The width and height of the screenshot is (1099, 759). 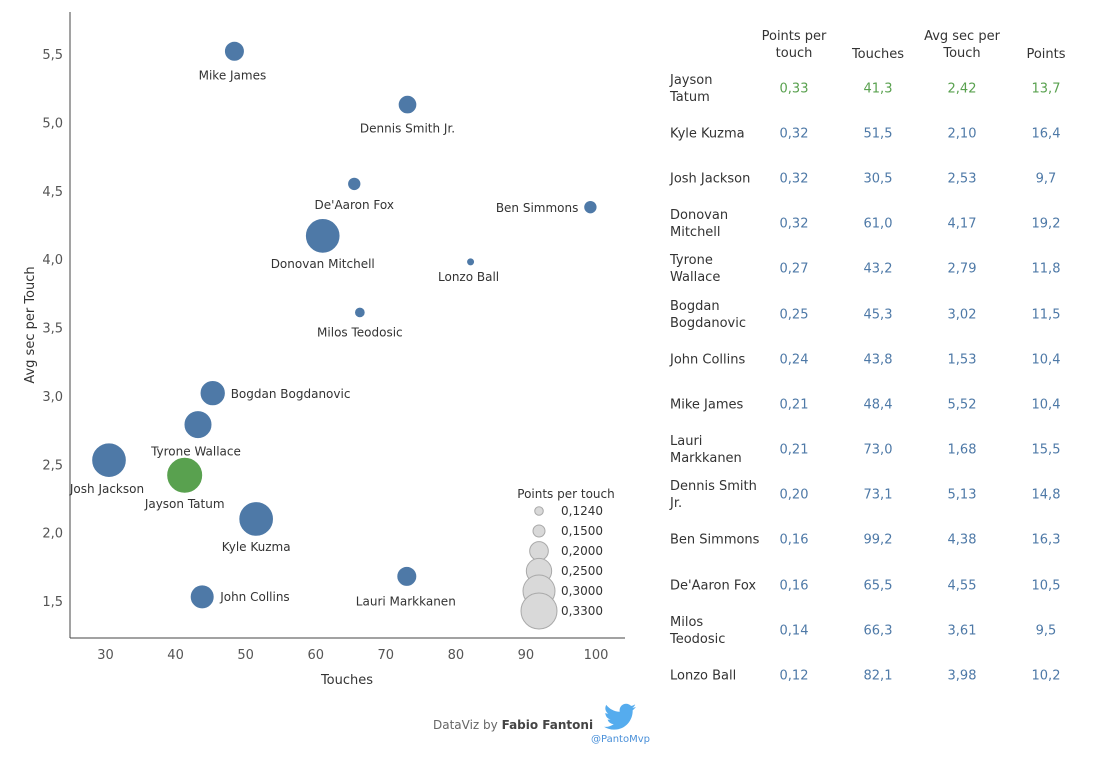 What do you see at coordinates (1046, 540) in the screenshot?
I see `cell-points: 16,3` at bounding box center [1046, 540].